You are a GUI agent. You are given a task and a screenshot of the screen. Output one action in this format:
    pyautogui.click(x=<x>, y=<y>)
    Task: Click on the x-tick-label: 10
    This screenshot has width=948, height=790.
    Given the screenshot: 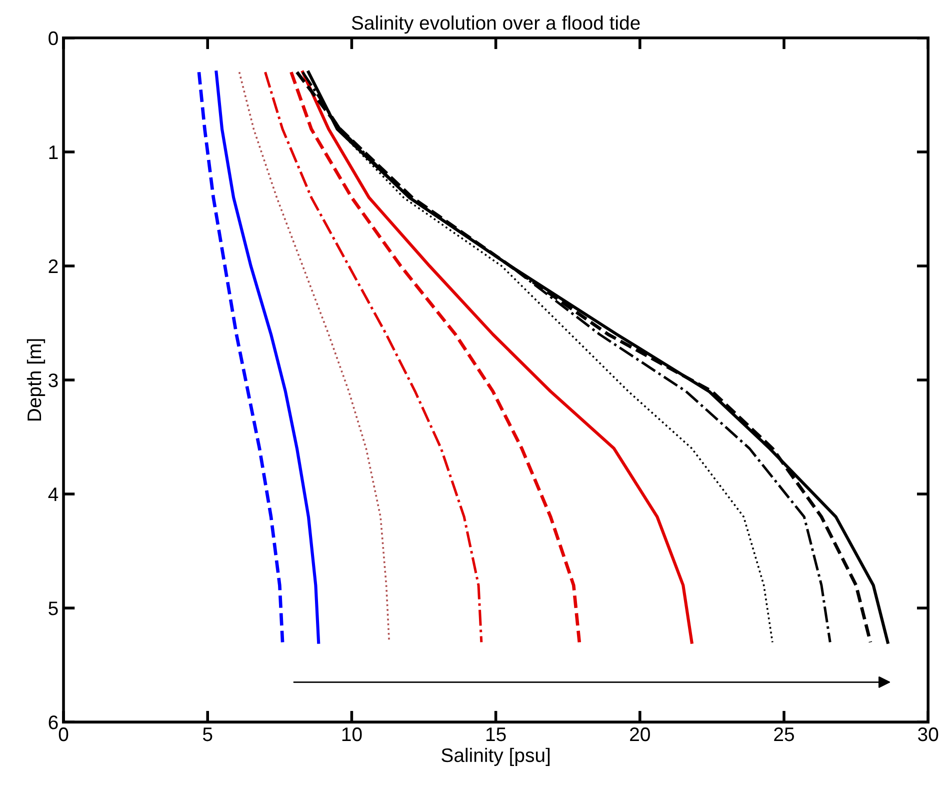 What is the action you would take?
    pyautogui.click(x=352, y=734)
    